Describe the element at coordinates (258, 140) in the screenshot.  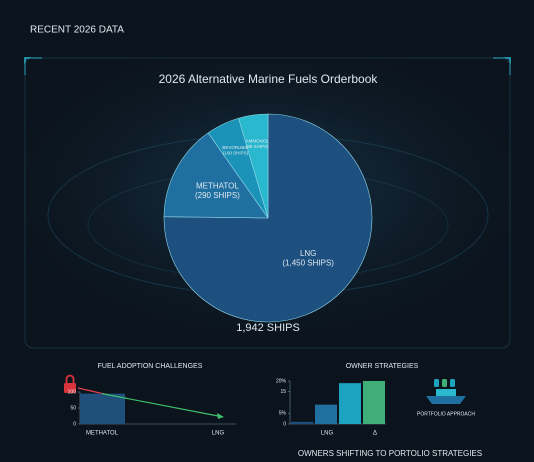
I see `slice-label: AMMONOL` at that location.